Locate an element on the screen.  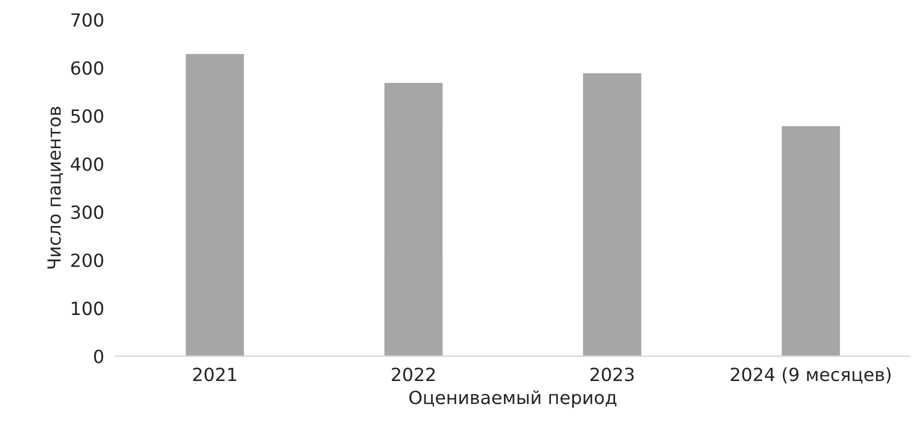
y-tick-label: 100 is located at coordinates (88, 309).